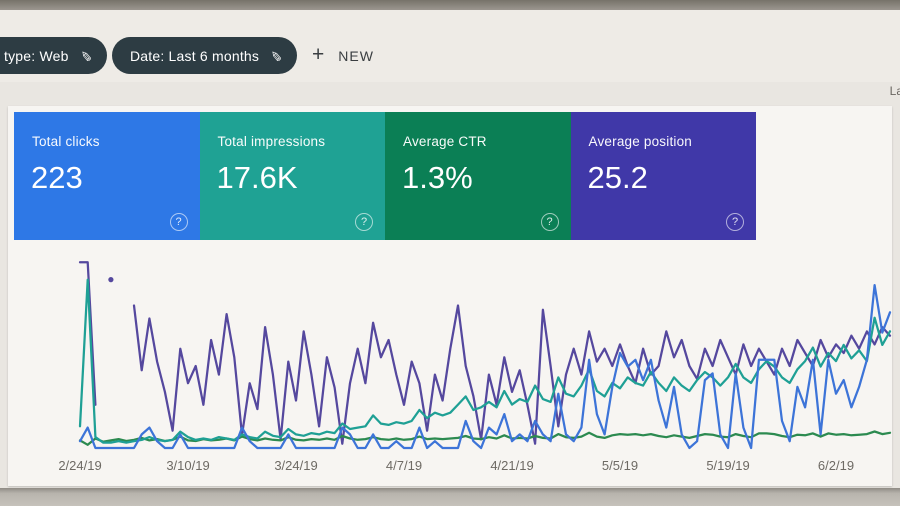 The image size is (900, 506). I want to click on x-axis-label: 3/10/19, so click(188, 465).